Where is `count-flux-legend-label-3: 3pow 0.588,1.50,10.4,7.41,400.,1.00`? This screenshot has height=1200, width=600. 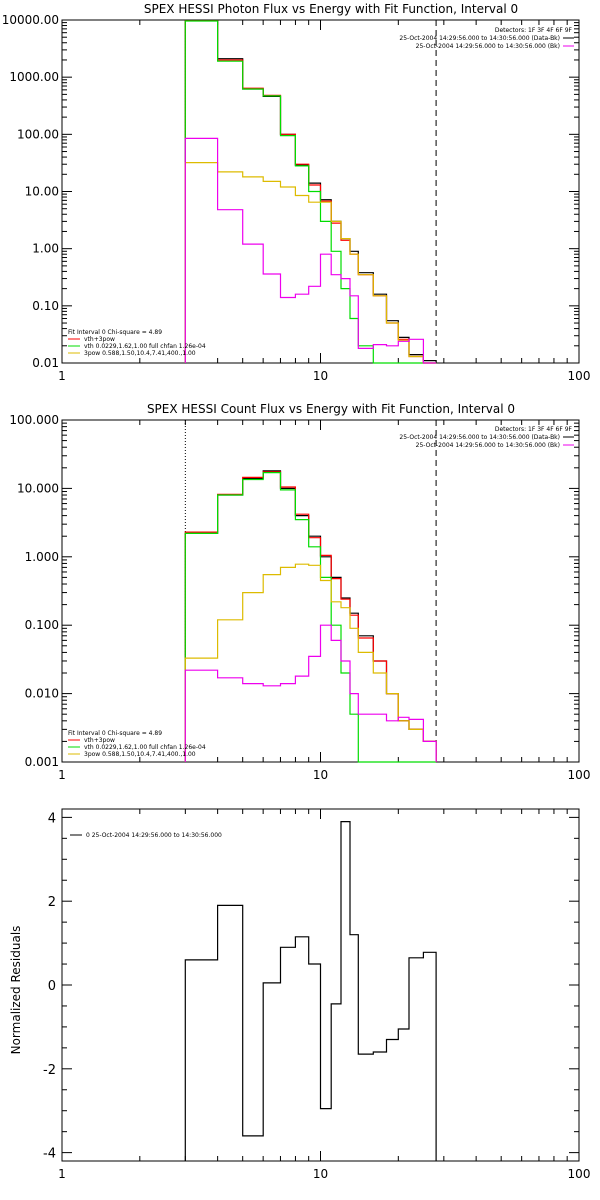
count-flux-legend-label-3: 3pow 0.588,1.50,10.4,7.41,400.,1.00 is located at coordinates (140, 754).